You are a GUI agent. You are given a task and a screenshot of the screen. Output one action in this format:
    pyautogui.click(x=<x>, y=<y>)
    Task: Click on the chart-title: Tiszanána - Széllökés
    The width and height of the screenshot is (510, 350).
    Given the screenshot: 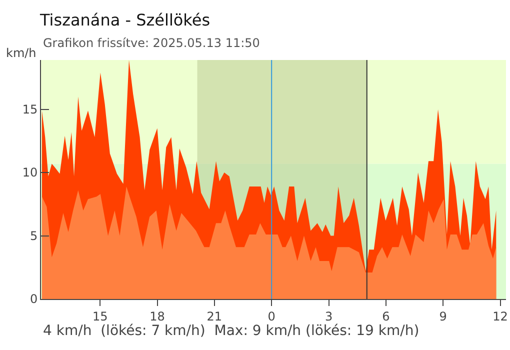 What is the action you would take?
    pyautogui.click(x=124, y=20)
    